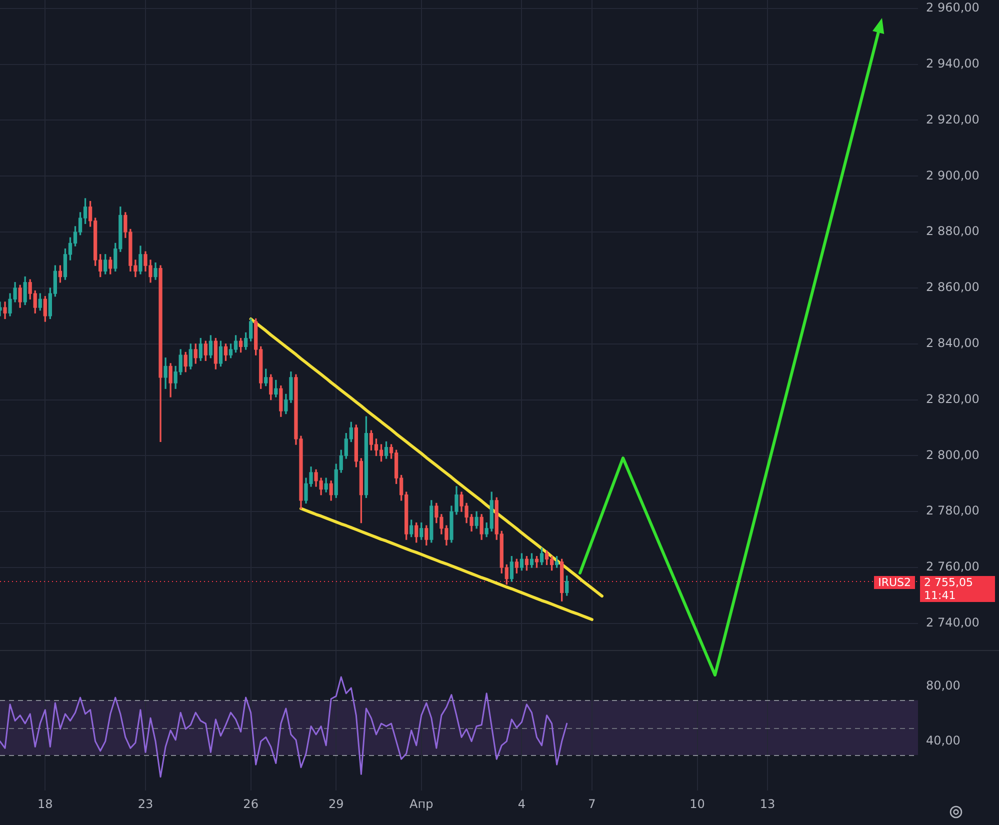 This screenshot has width=999, height=825. I want to click on x-tick-label: 23, so click(146, 803).